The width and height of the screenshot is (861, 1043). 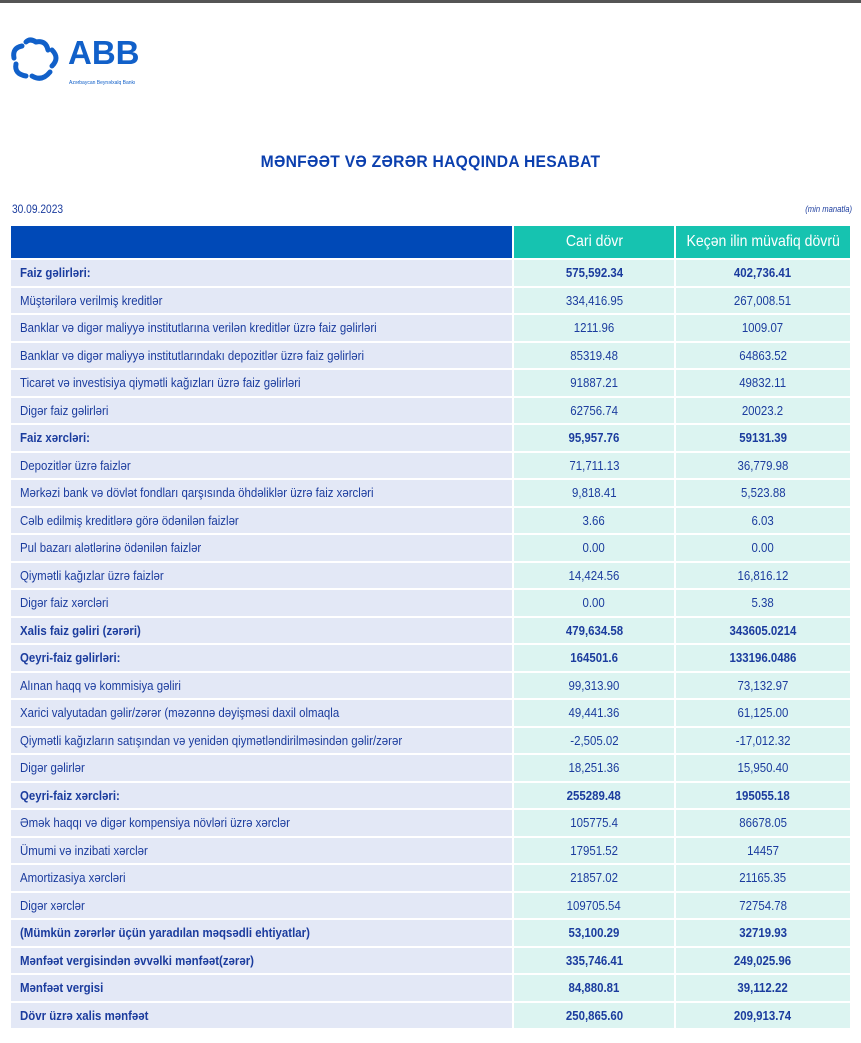 What do you see at coordinates (262, 603) in the screenshot?
I see `row-label: Digər faiz xərcləri` at bounding box center [262, 603].